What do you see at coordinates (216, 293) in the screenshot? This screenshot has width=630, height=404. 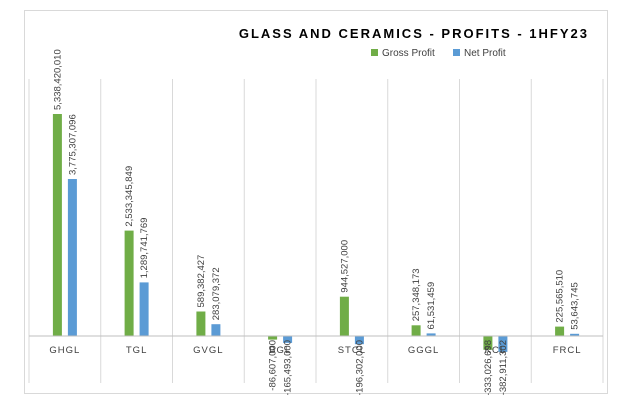 I see `data-label-net-profit: 283,079,372` at bounding box center [216, 293].